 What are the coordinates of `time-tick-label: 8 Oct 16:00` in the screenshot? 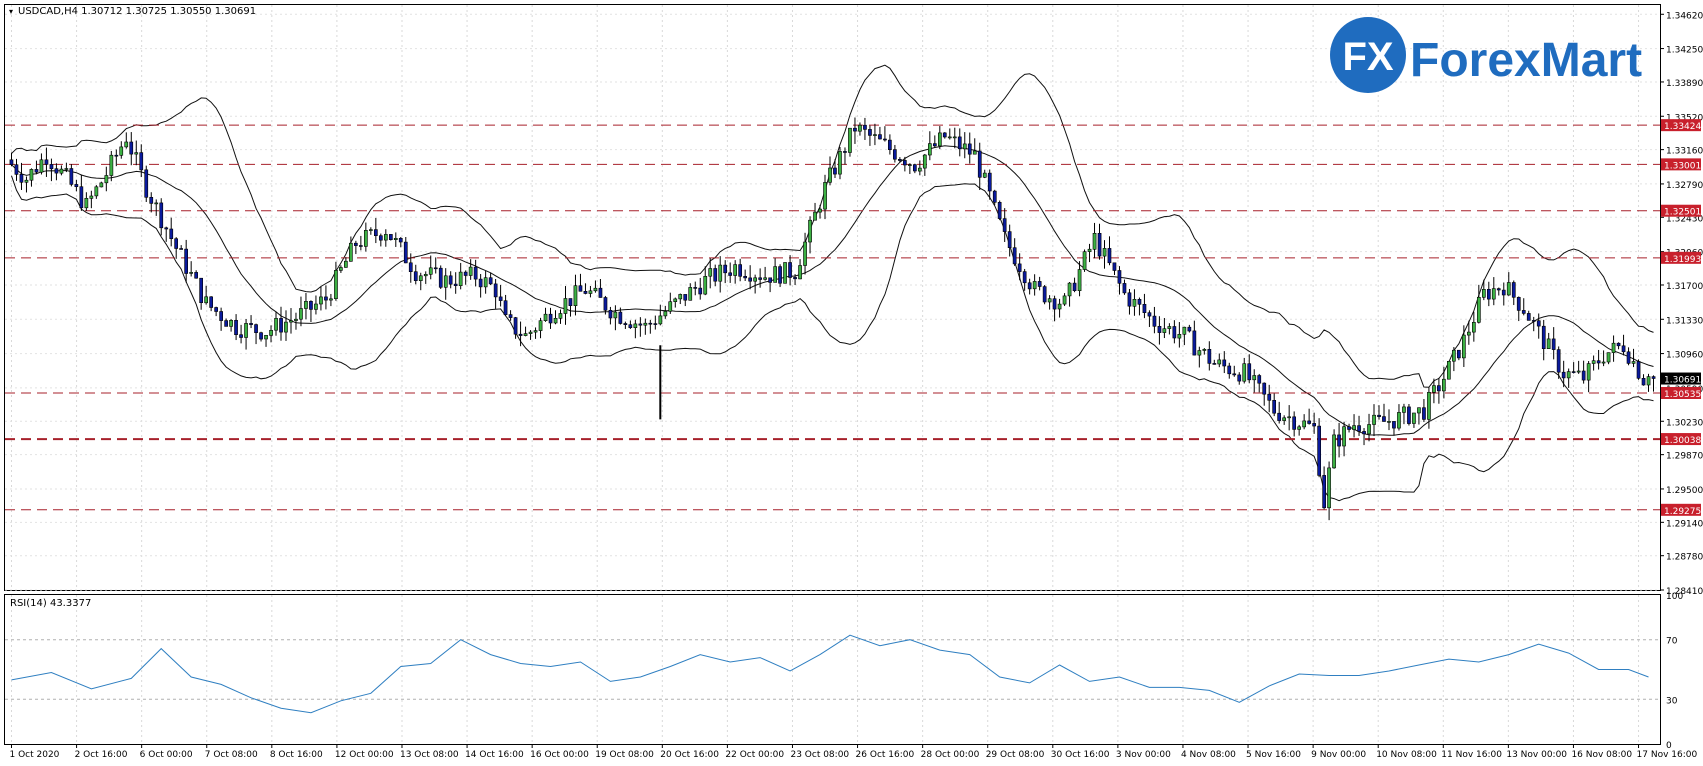 It's located at (296, 755).